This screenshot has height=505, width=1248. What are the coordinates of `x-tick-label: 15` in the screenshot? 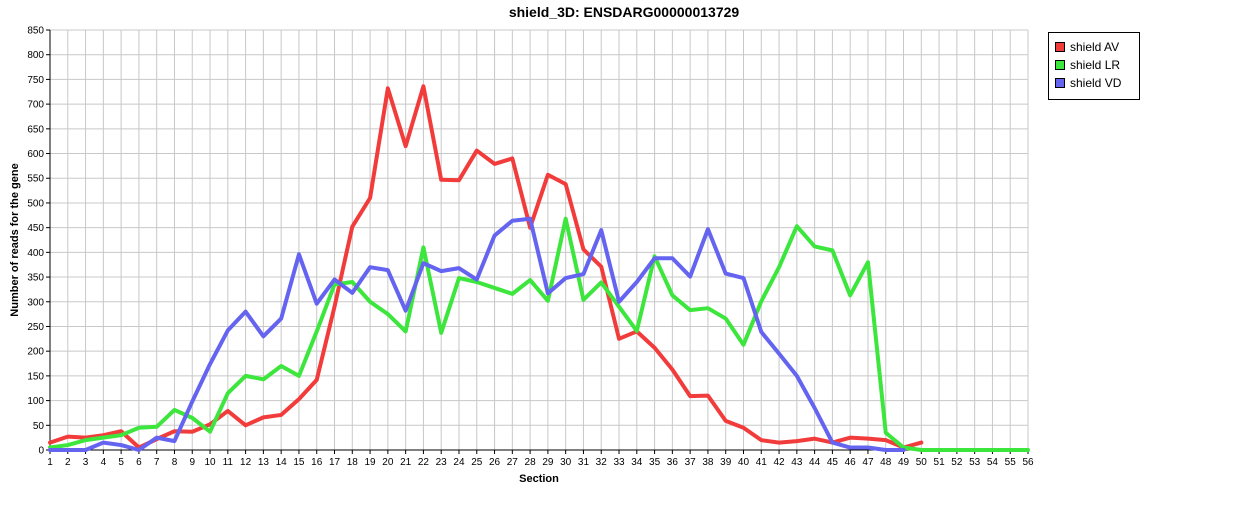 It's located at (299, 462).